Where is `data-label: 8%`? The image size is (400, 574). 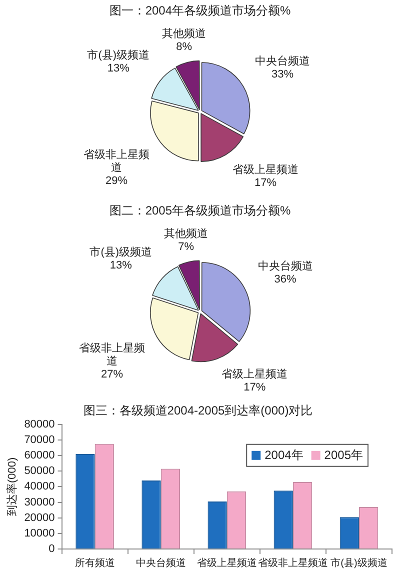
data-label: 8% is located at coordinates (184, 47).